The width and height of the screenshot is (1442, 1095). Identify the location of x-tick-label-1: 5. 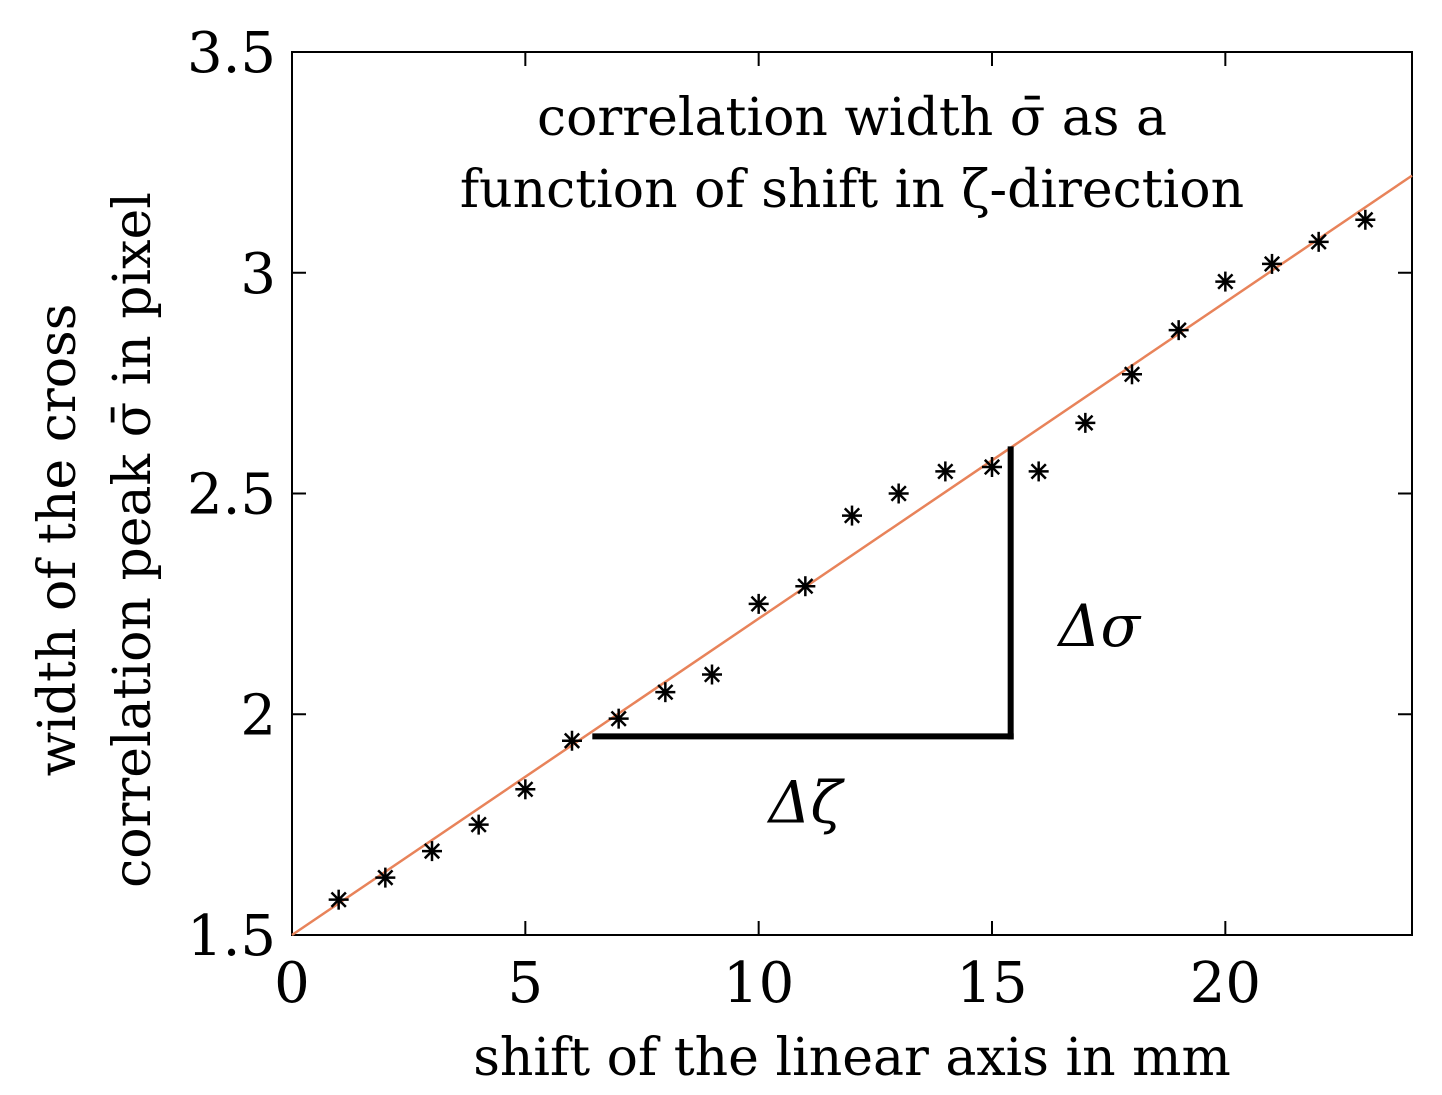
(526, 983).